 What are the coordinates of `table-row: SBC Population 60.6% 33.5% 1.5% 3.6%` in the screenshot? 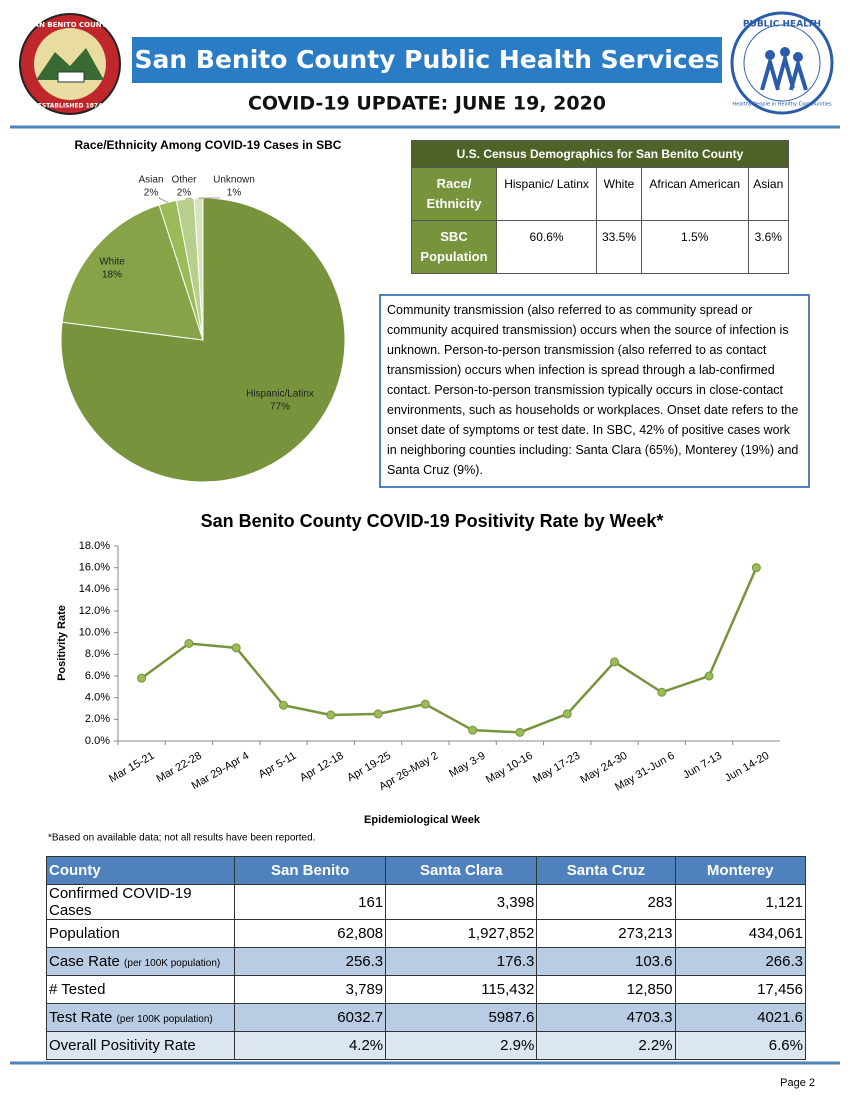 It's located at (600, 247).